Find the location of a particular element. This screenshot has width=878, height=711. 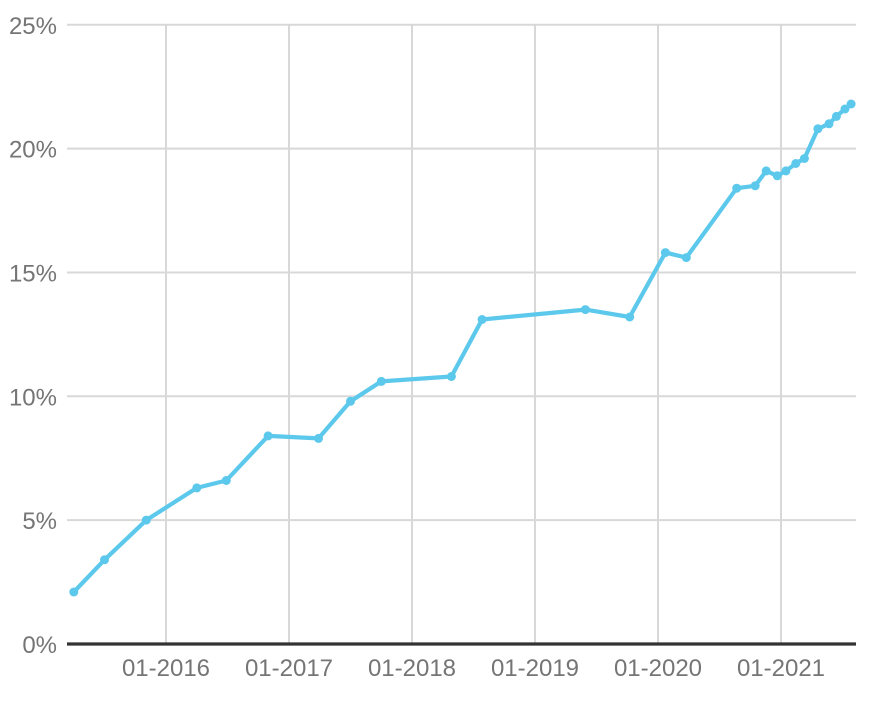

y-tick-label: 25% is located at coordinates (33, 26).